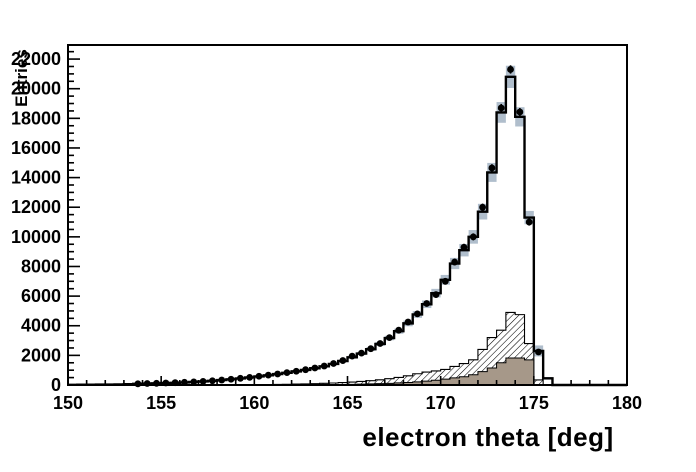 Image resolution: width=696 pixels, height=472 pixels. I want to click on x-tick-label: 155, so click(161, 403).